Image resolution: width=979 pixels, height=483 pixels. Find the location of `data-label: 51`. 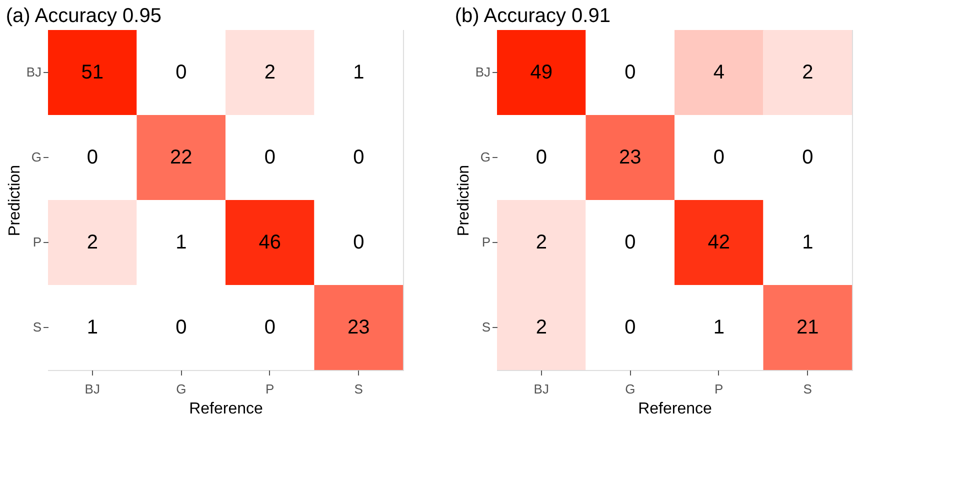

data-label: 51 is located at coordinates (92, 73).